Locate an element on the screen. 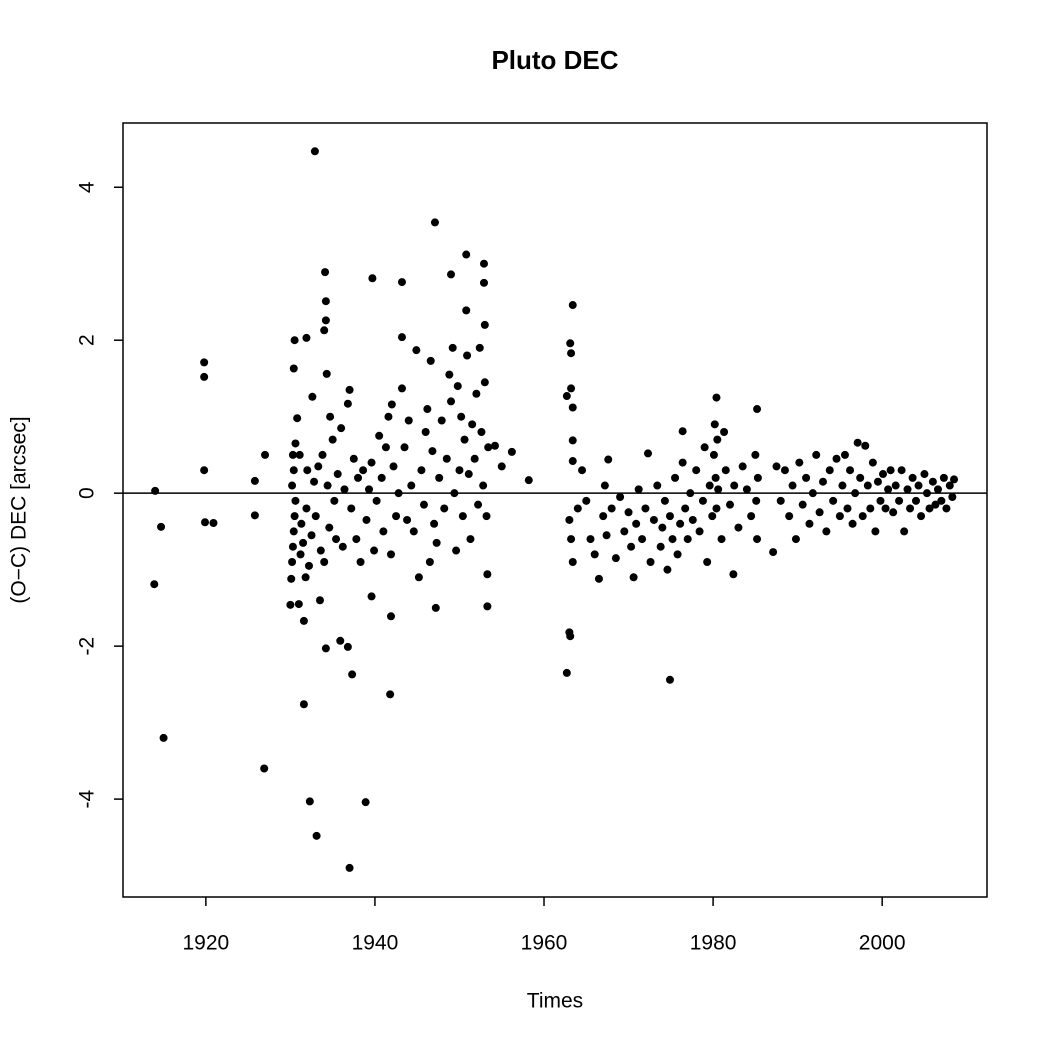 The width and height of the screenshot is (1050, 1050). x-tick-label: 2000 is located at coordinates (882, 943).